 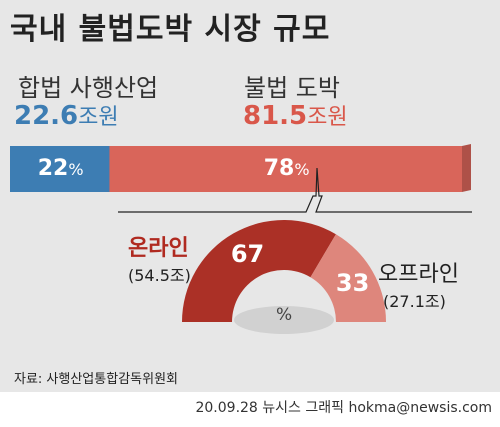 I want to click on donut-percent-sign: %, so click(x=284, y=315).